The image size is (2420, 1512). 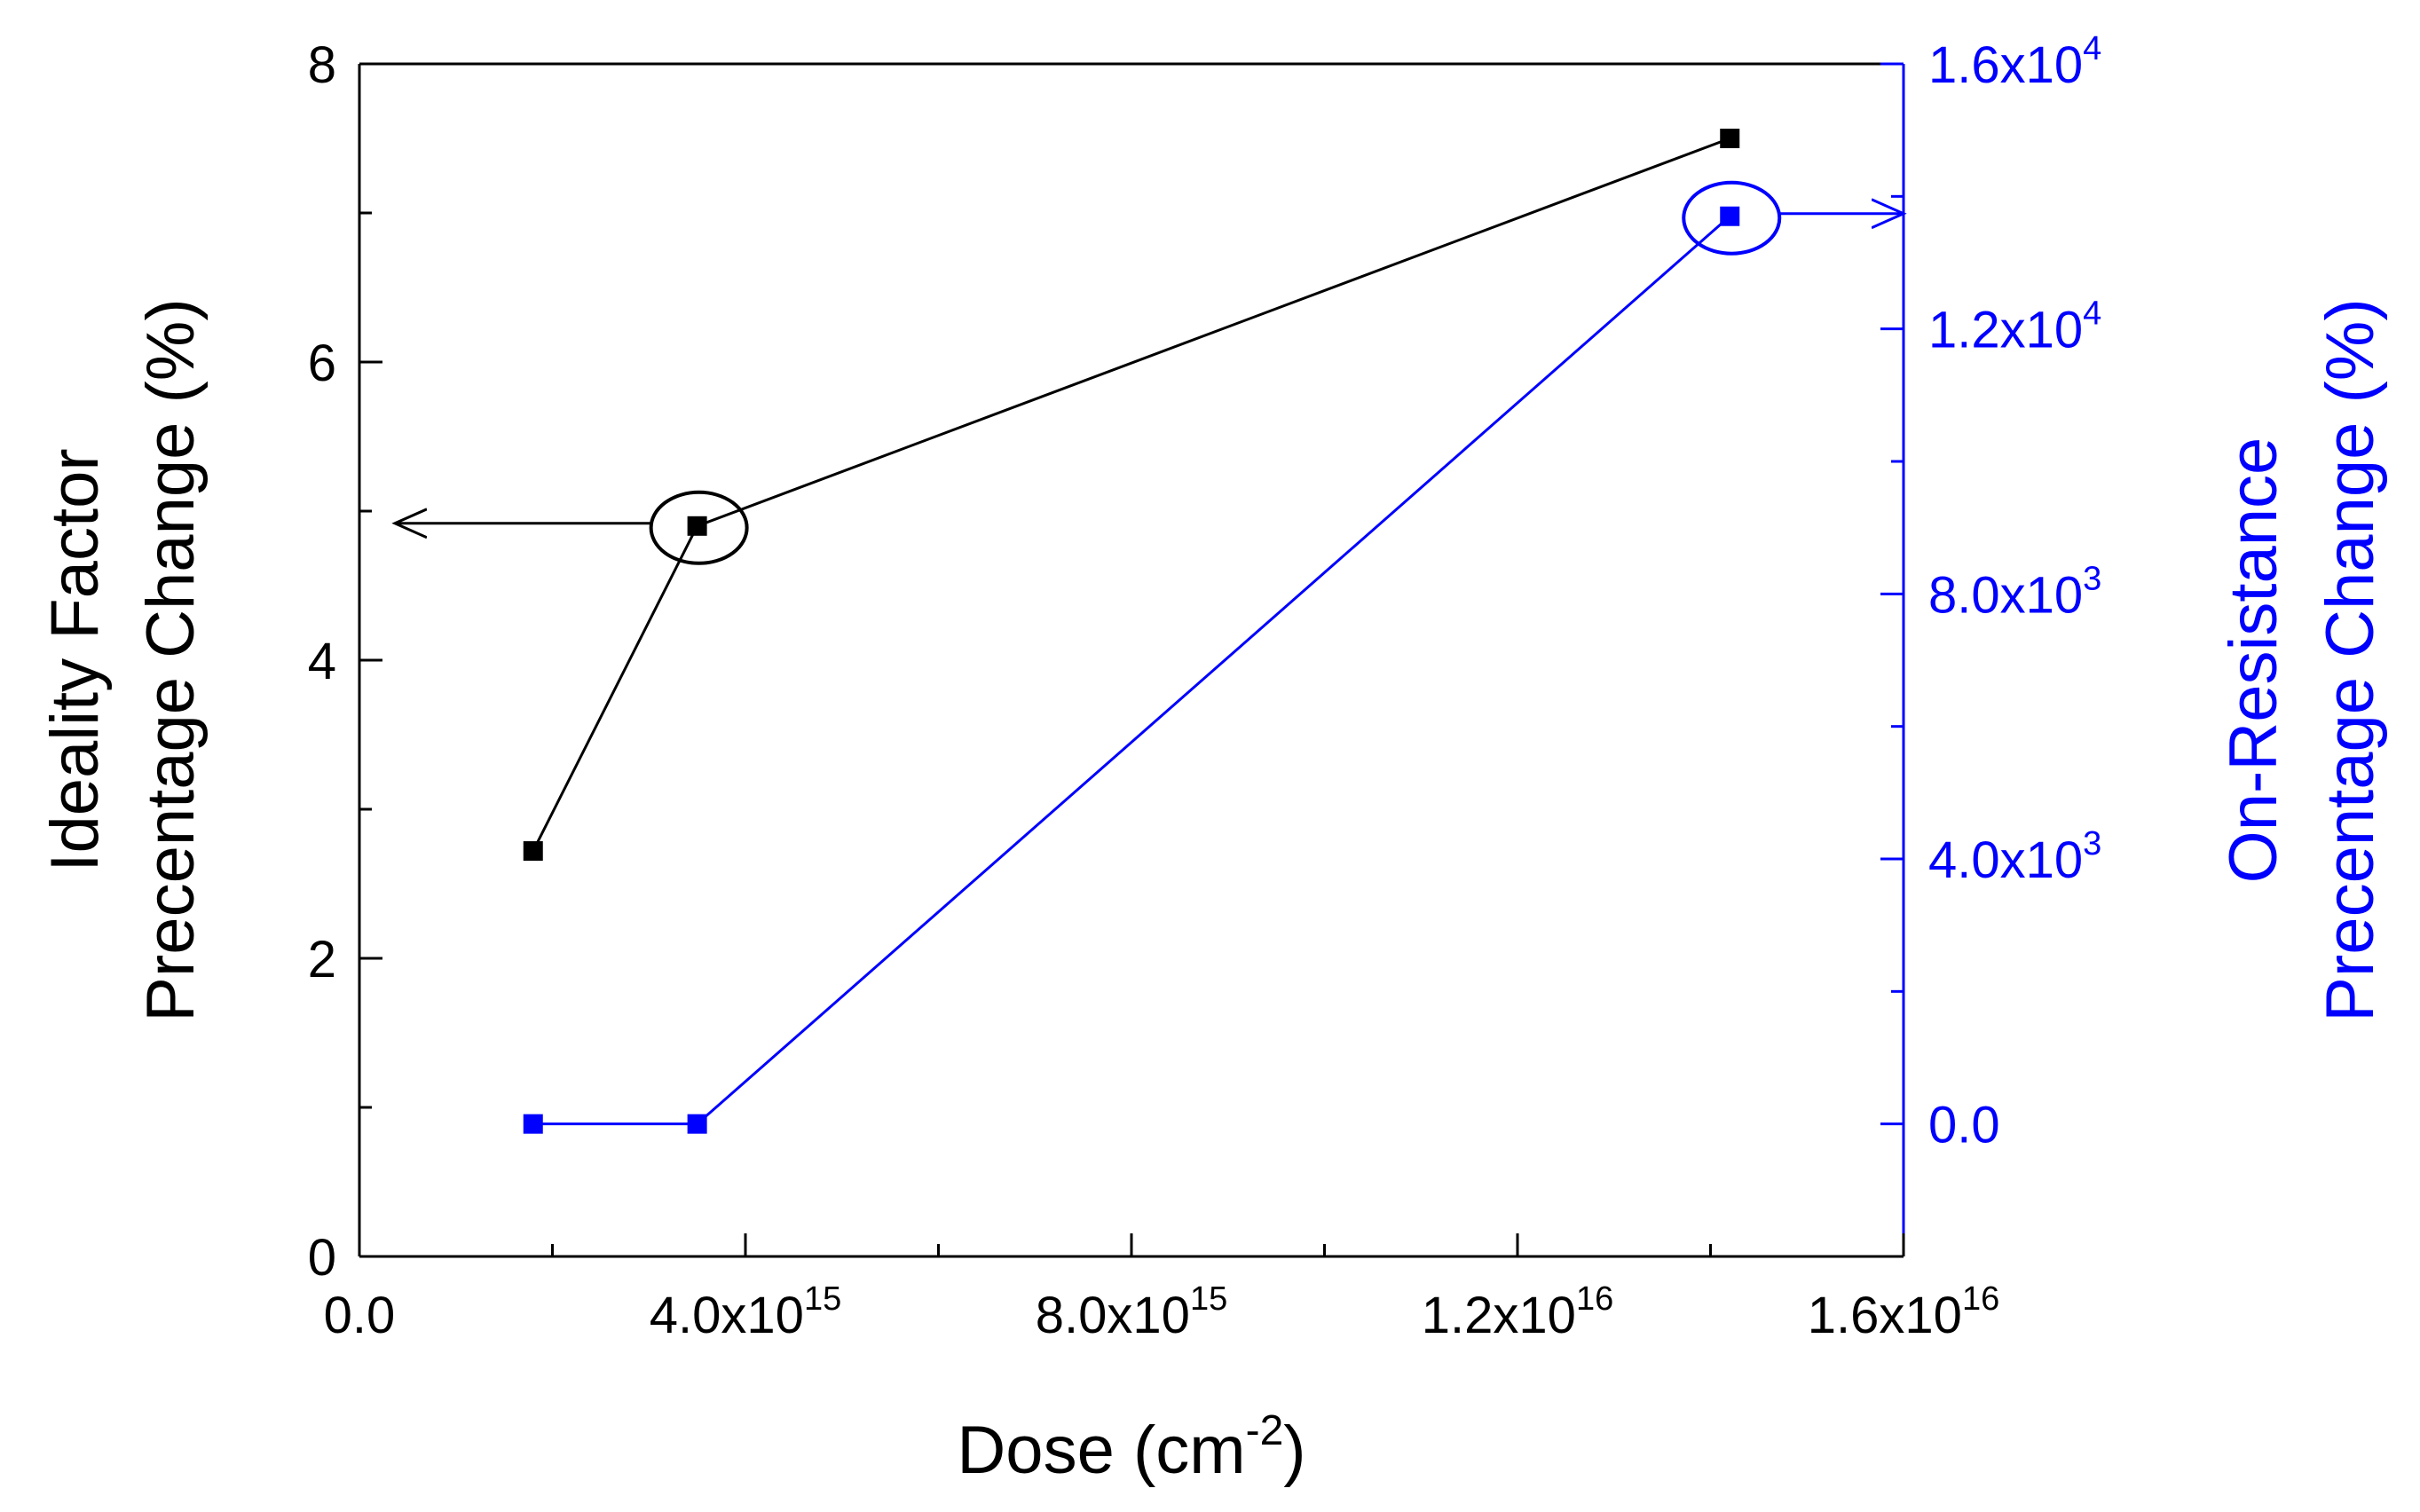 I want to click on y-left-axis-title-line: Ideality Factor, so click(x=75, y=659).